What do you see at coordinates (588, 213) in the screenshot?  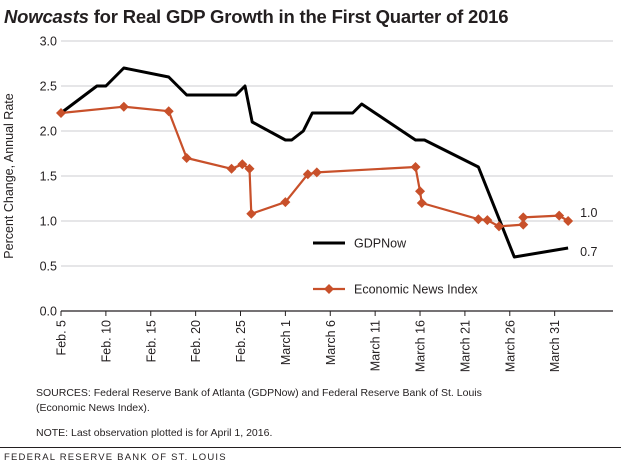 I see `end-value-label: 1.0` at bounding box center [588, 213].